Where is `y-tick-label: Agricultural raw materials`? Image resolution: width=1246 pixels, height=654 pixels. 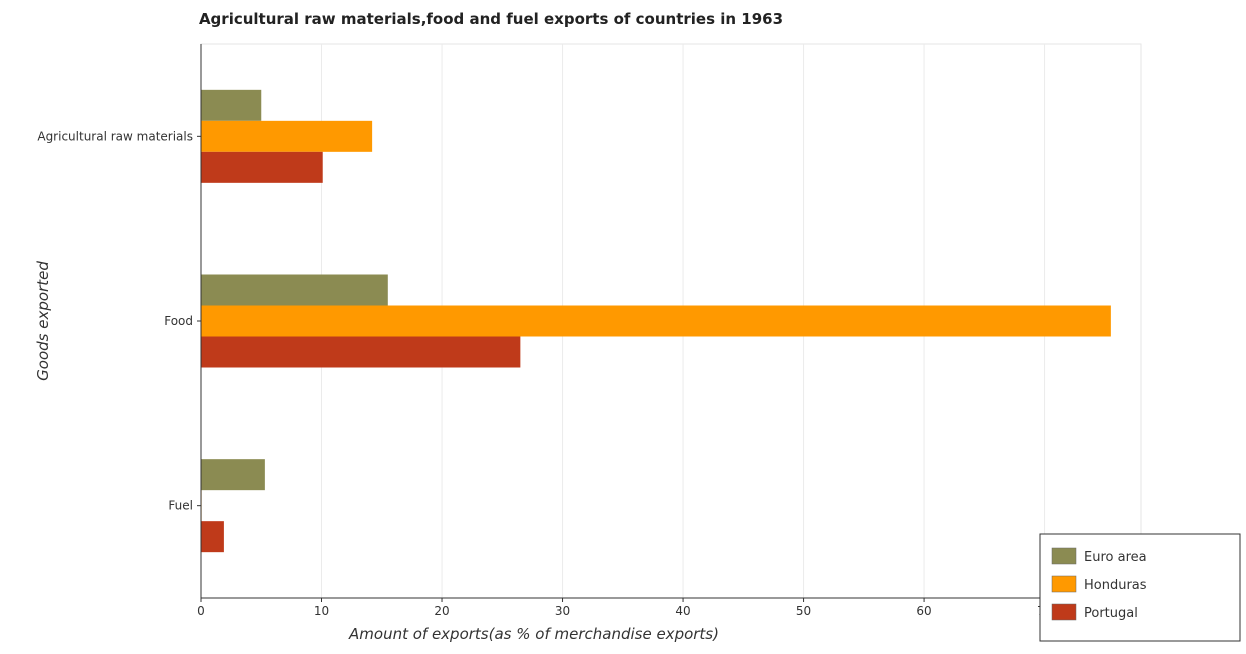
y-tick-label: Agricultural raw materials is located at coordinates (115, 136).